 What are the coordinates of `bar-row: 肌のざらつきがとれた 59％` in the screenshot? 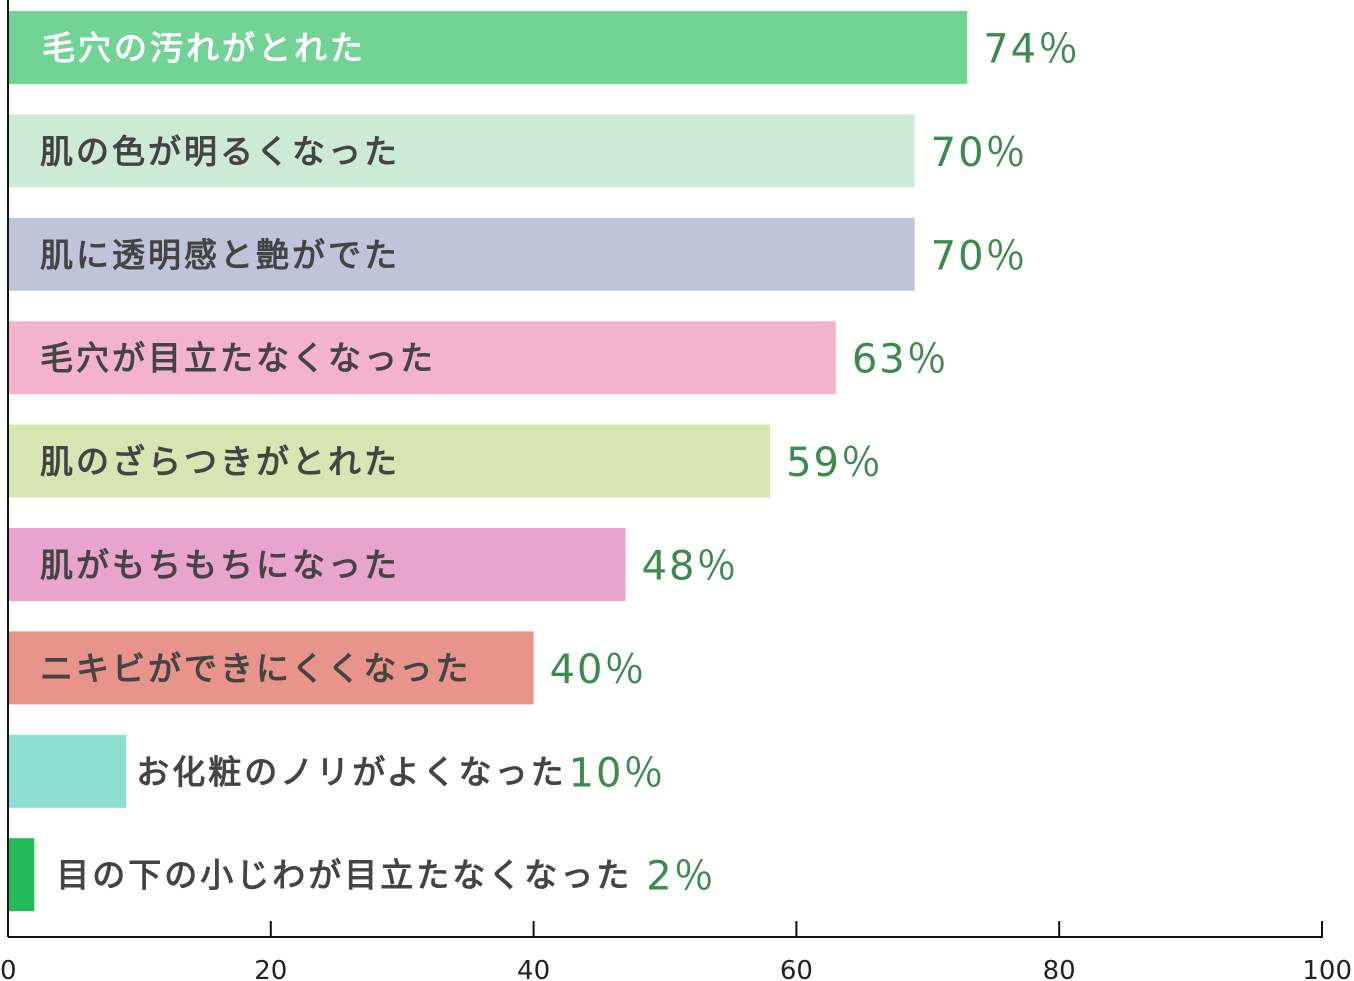 It's located at (445, 461).